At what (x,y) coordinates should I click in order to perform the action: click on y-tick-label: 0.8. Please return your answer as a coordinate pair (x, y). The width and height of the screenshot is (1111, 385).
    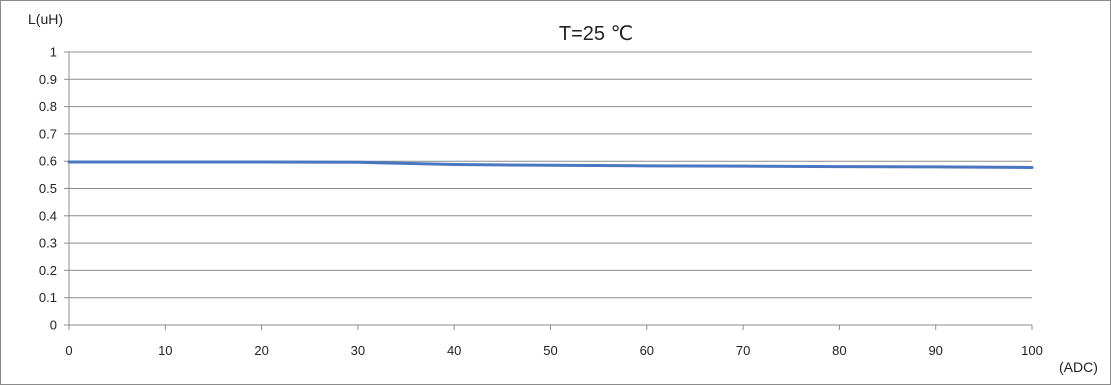
    Looking at the image, I should click on (48, 106).